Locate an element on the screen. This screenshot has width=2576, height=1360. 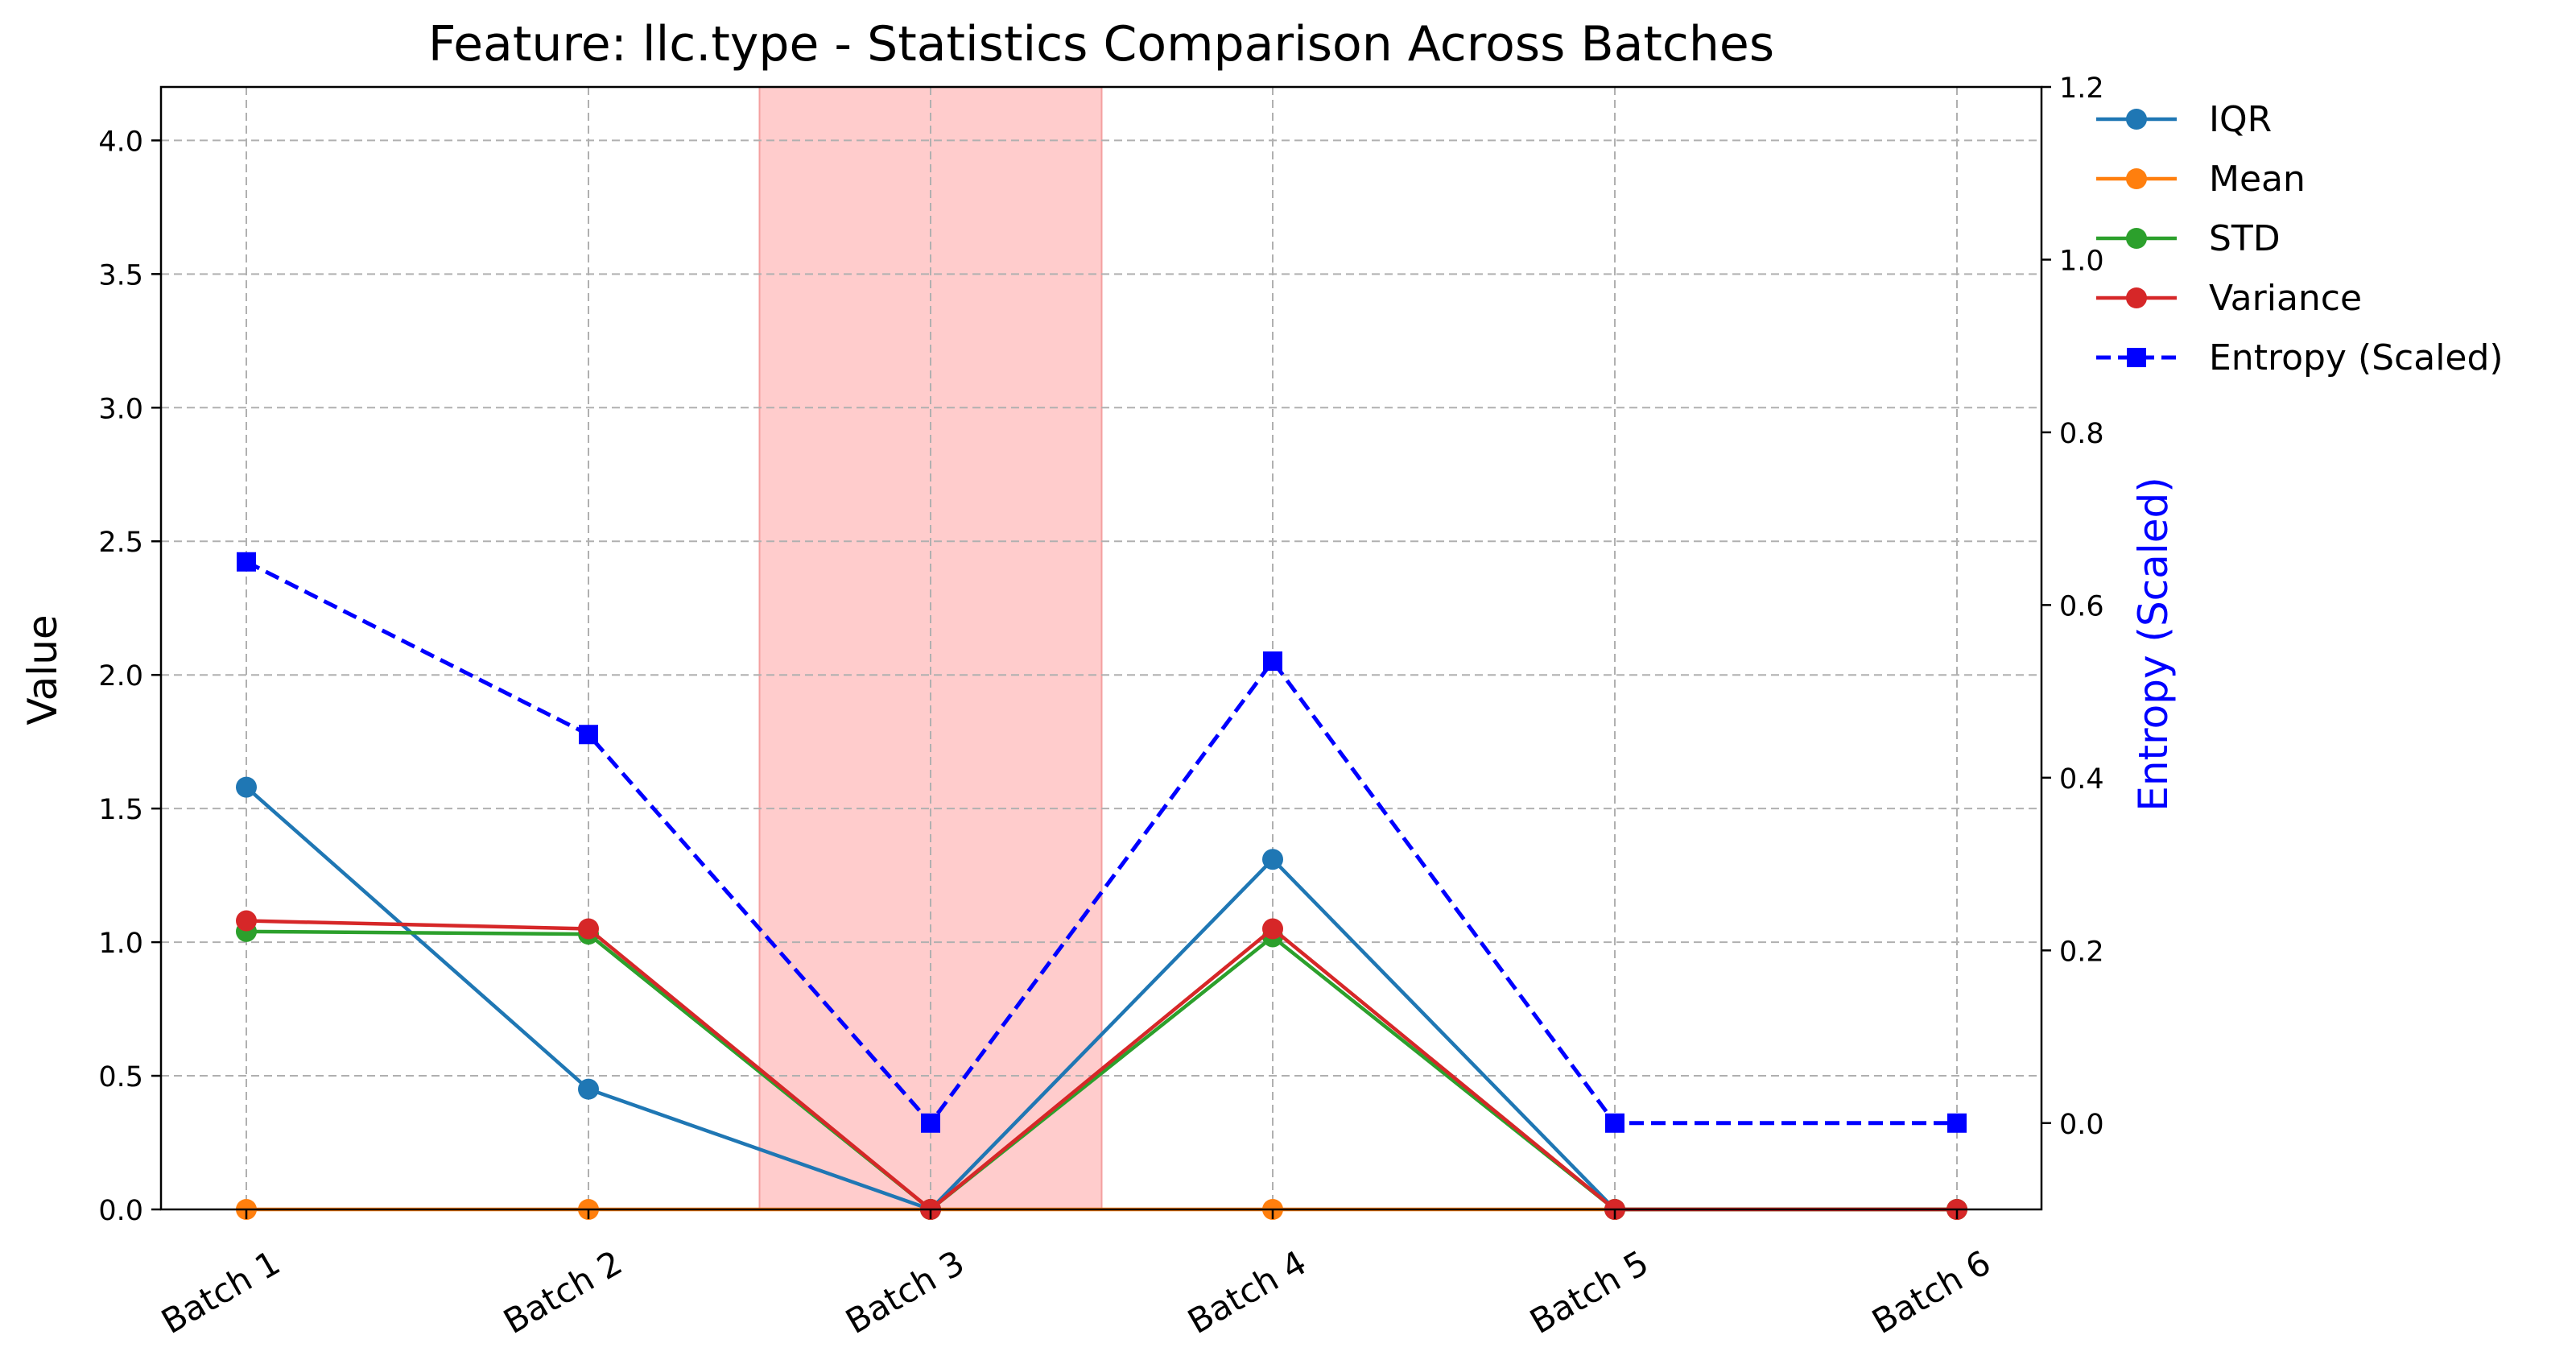
x-tick-label: Batch 3 is located at coordinates (905, 1291).